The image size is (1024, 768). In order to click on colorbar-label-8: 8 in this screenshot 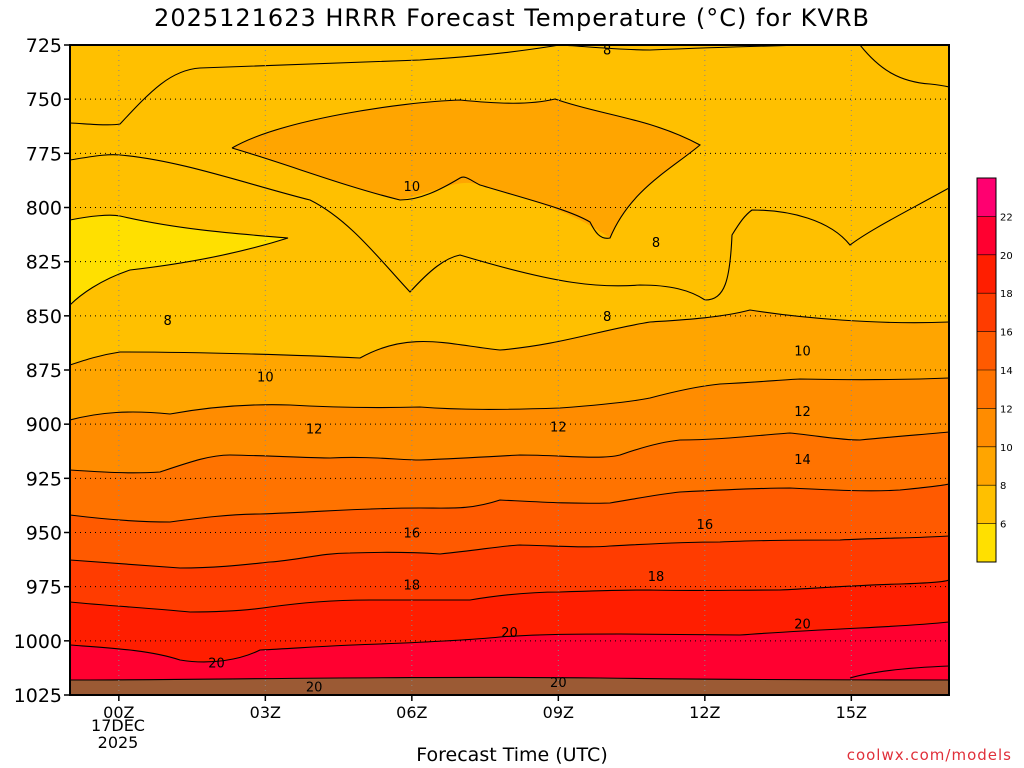, I will do `click(1003, 486)`.